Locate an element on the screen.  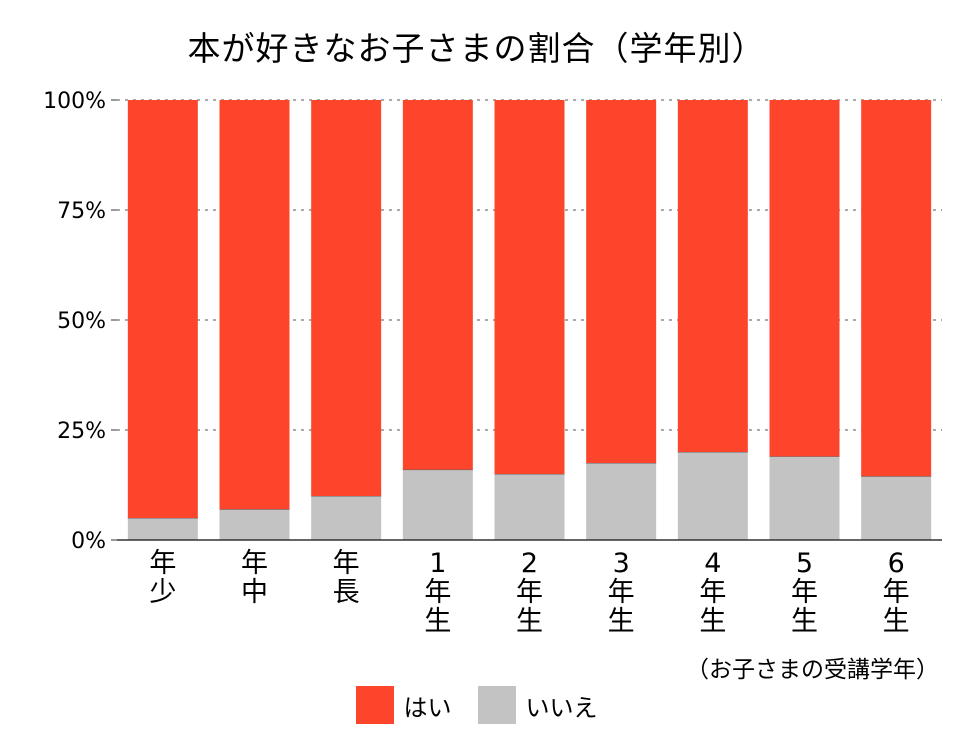
category-labels: 年少 年中 年長 1 年生 2 年生 3 年生 4 年生 5 年生 6 年生 is located at coordinates (529, 592).